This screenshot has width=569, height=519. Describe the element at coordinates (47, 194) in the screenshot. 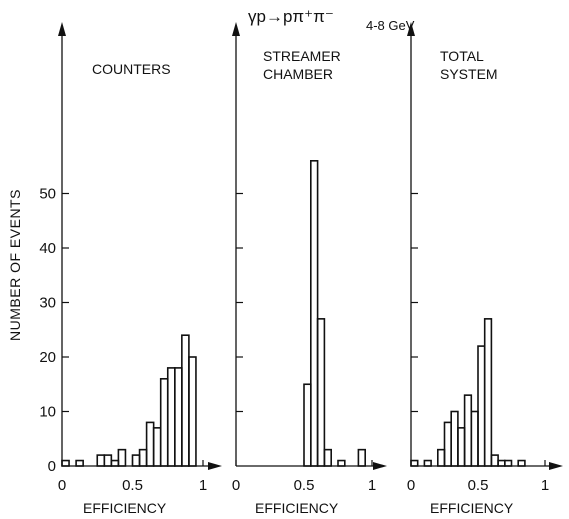

I see `y-tick-label: 50` at that location.